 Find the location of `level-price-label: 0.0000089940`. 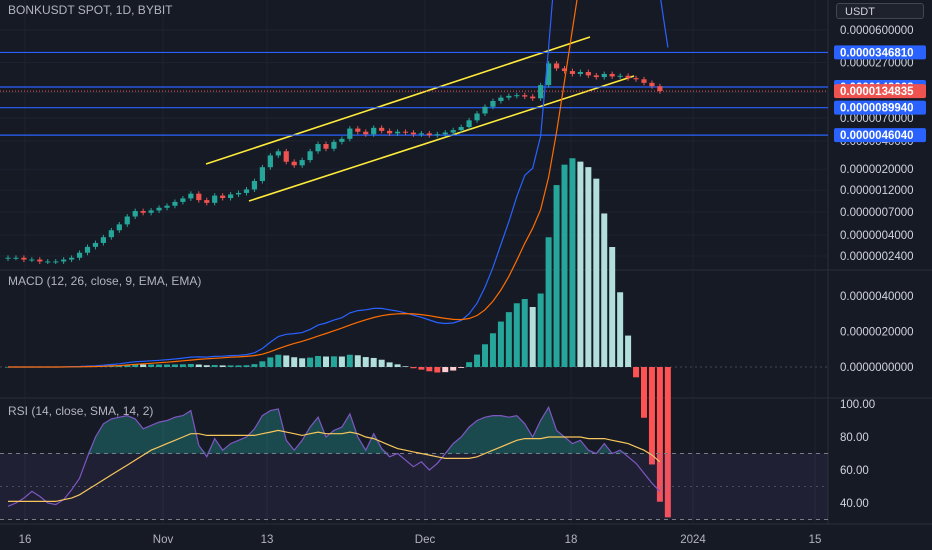

level-price-label: 0.0000089940 is located at coordinates (877, 109).